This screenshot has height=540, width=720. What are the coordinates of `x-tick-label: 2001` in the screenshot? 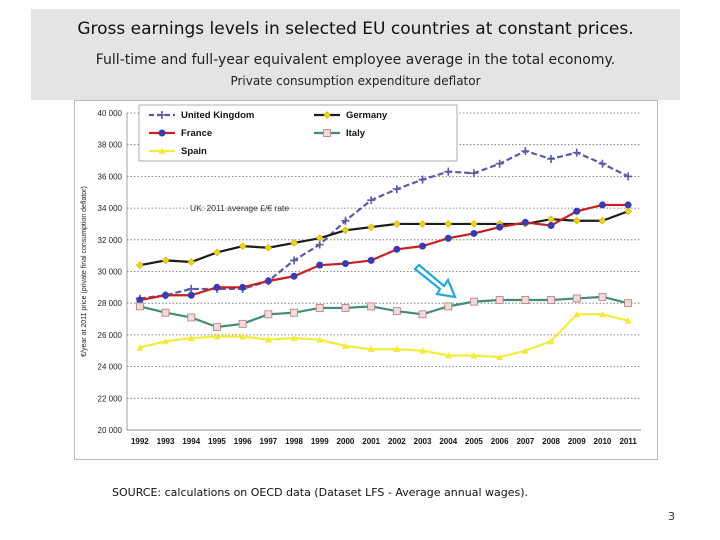 It's located at (371, 441).